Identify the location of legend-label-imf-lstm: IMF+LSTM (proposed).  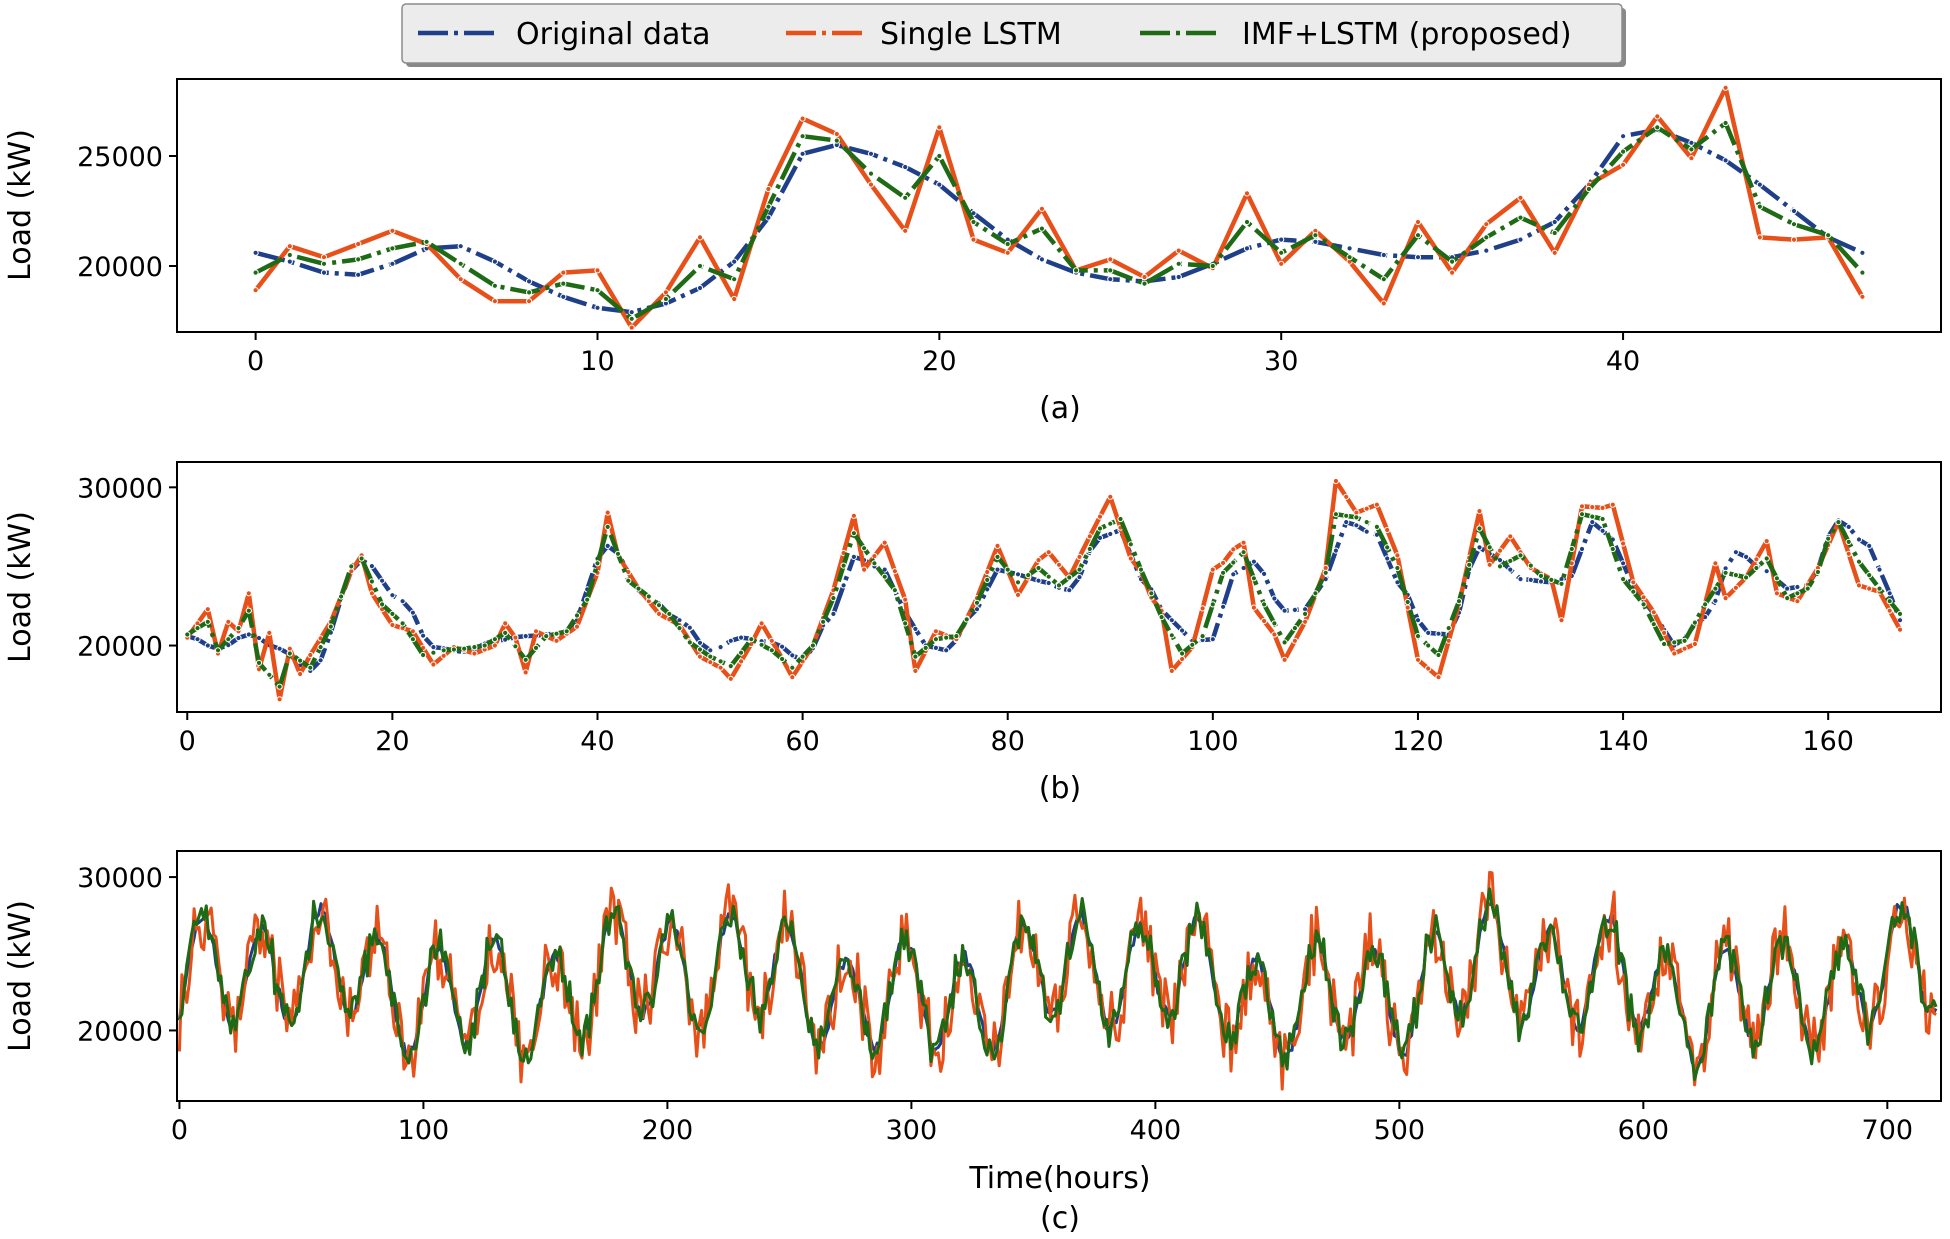
(1407, 34).